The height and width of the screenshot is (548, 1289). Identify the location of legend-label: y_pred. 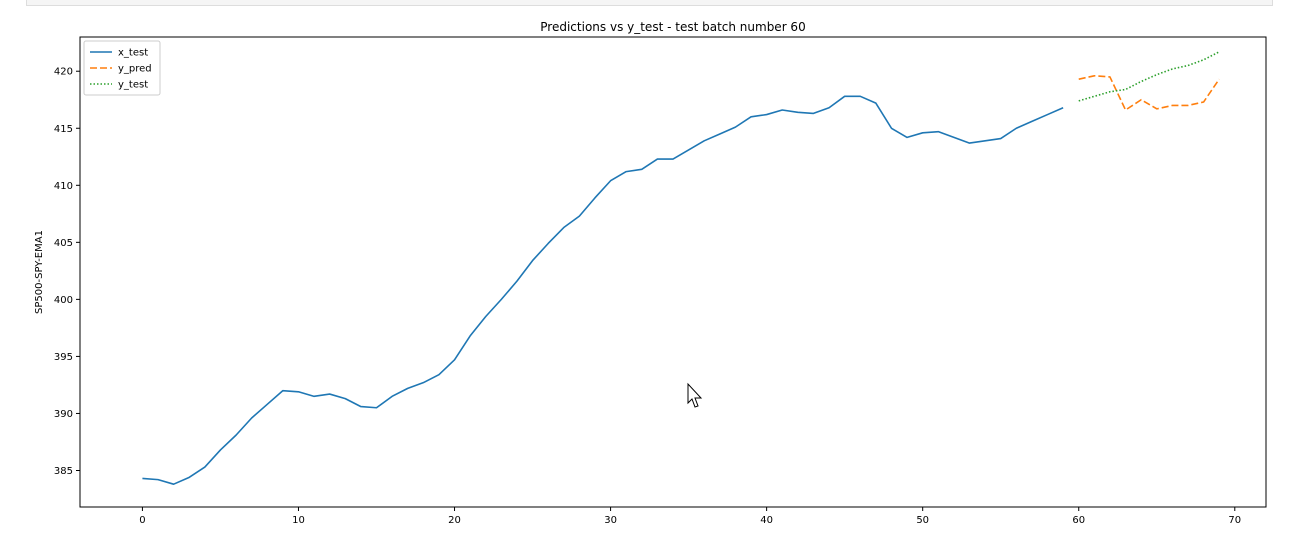
(135, 69).